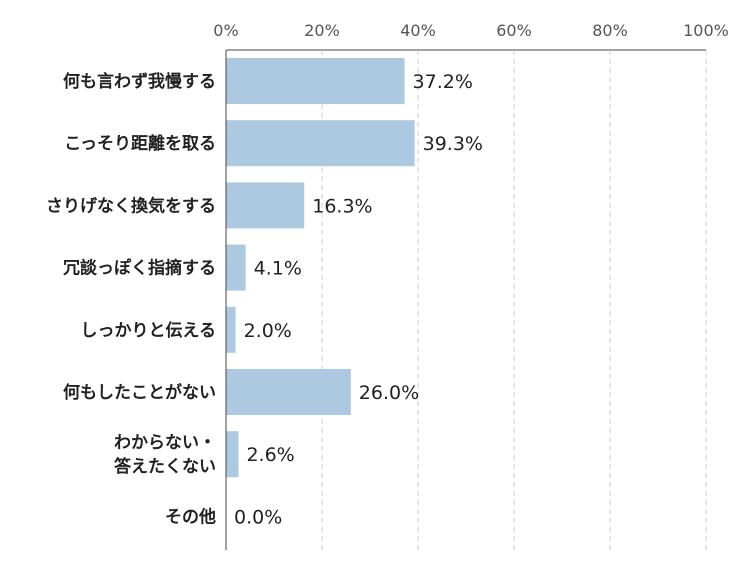 This screenshot has height=570, width=750. Describe the element at coordinates (706, 30) in the screenshot. I see `tick-label-100: 100%` at that location.